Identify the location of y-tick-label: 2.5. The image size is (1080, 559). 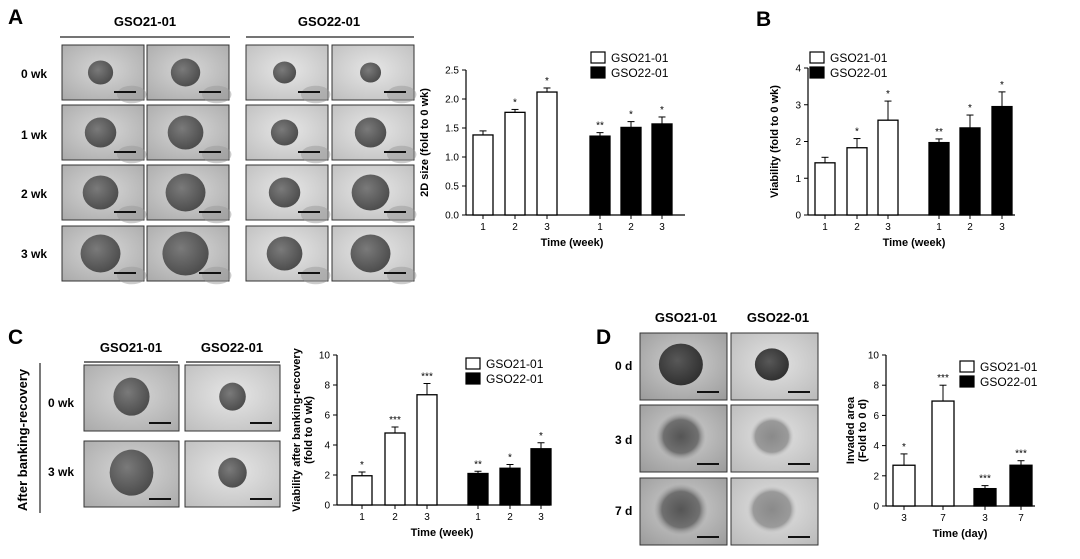
(452, 71).